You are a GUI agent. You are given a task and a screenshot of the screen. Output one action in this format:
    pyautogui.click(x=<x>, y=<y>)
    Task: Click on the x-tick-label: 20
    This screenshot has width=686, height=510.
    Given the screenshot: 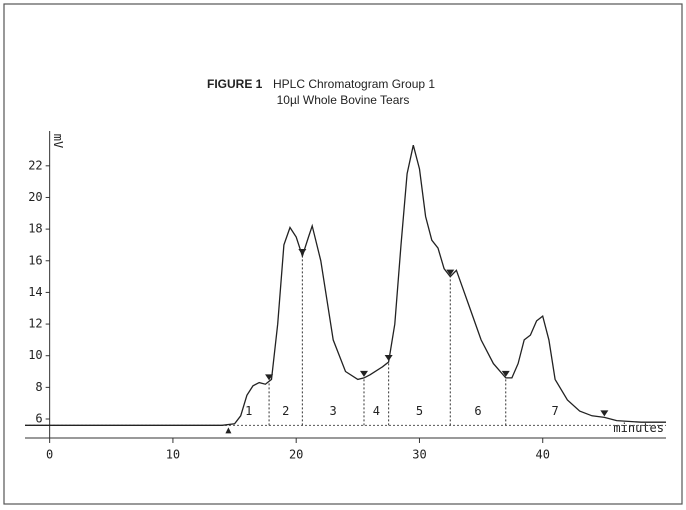 What is the action you would take?
    pyautogui.click(x=296, y=455)
    